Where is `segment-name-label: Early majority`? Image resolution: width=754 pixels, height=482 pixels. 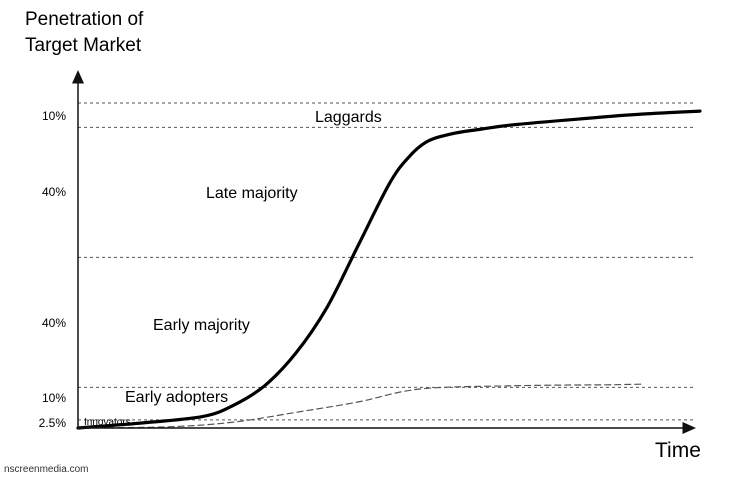
segment-name-label: Early majority is located at coordinates (201, 325).